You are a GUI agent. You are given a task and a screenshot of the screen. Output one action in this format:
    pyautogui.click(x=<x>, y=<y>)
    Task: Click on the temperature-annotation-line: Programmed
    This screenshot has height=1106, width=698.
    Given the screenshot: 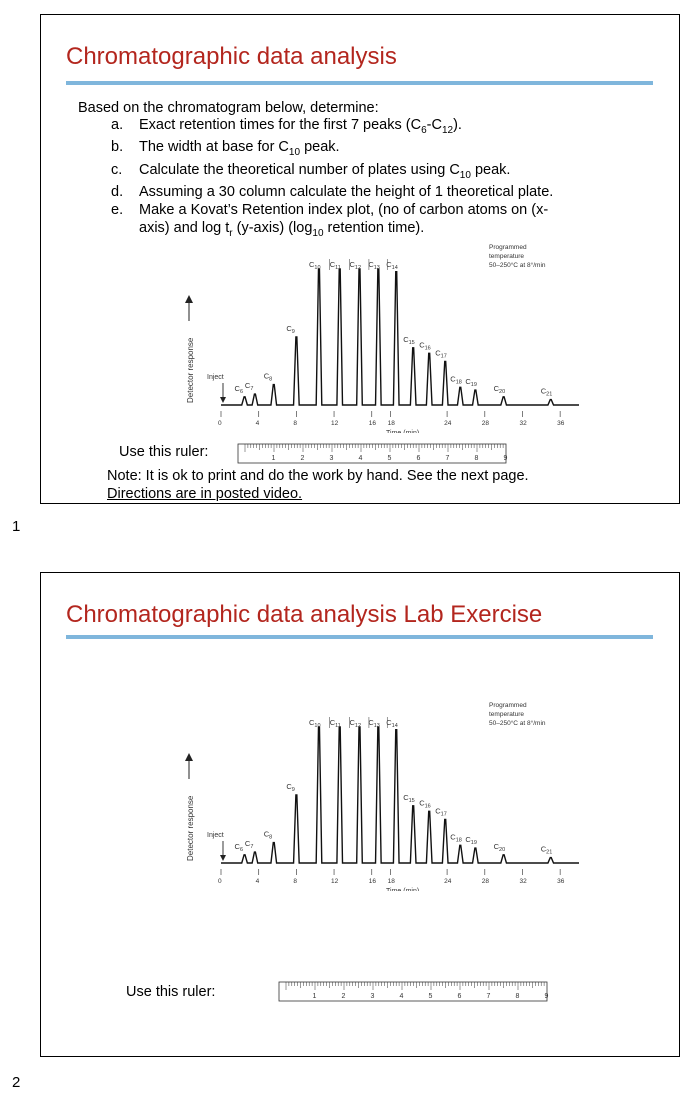 What is the action you would take?
    pyautogui.click(x=508, y=247)
    